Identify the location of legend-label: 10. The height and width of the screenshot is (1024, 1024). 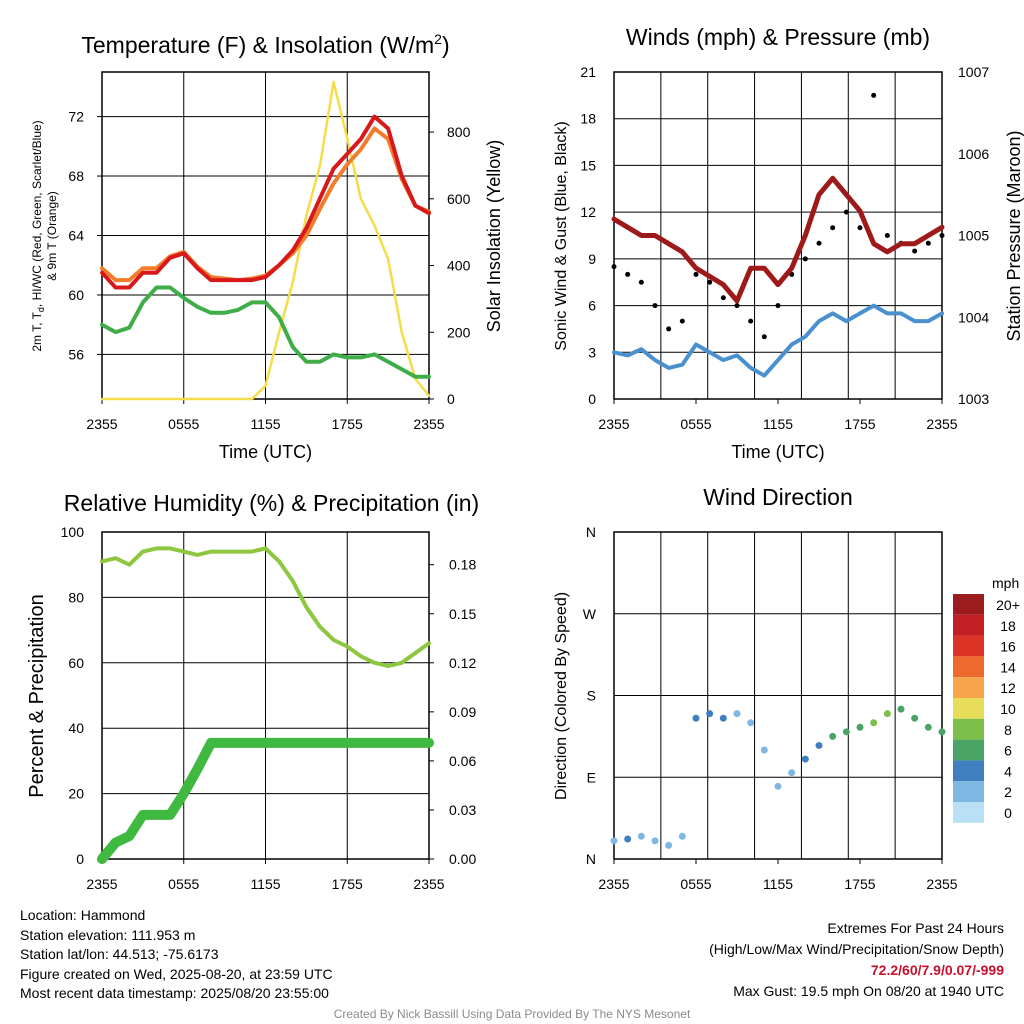
(1008, 709).